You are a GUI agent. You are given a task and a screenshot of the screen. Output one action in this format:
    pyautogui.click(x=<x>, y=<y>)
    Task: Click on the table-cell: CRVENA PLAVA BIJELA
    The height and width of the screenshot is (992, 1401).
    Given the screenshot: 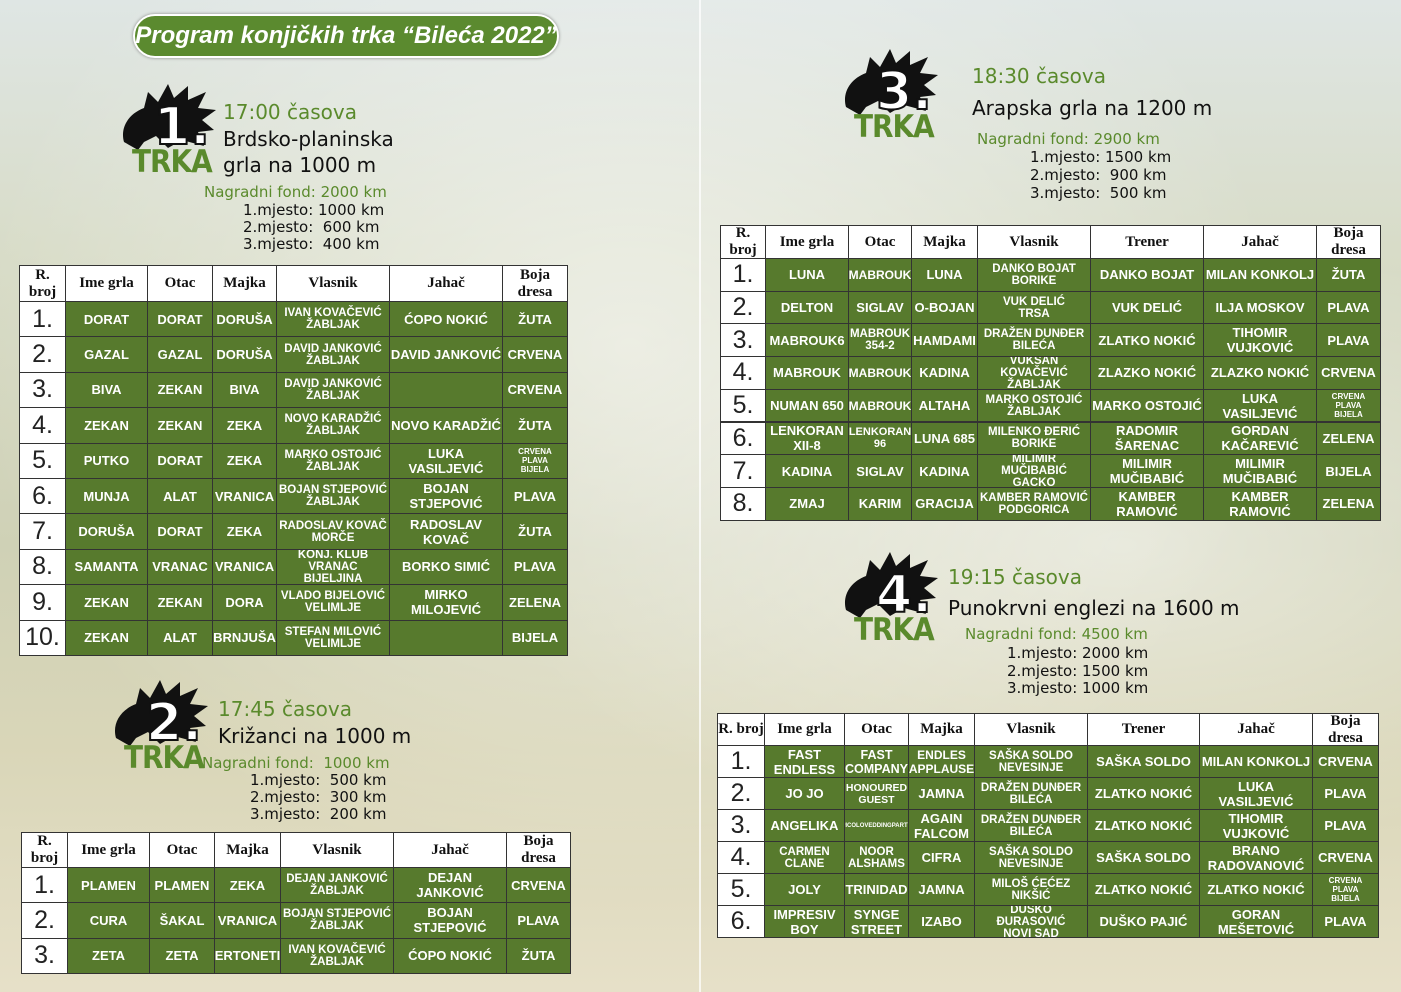 What is the action you would take?
    pyautogui.click(x=1348, y=405)
    